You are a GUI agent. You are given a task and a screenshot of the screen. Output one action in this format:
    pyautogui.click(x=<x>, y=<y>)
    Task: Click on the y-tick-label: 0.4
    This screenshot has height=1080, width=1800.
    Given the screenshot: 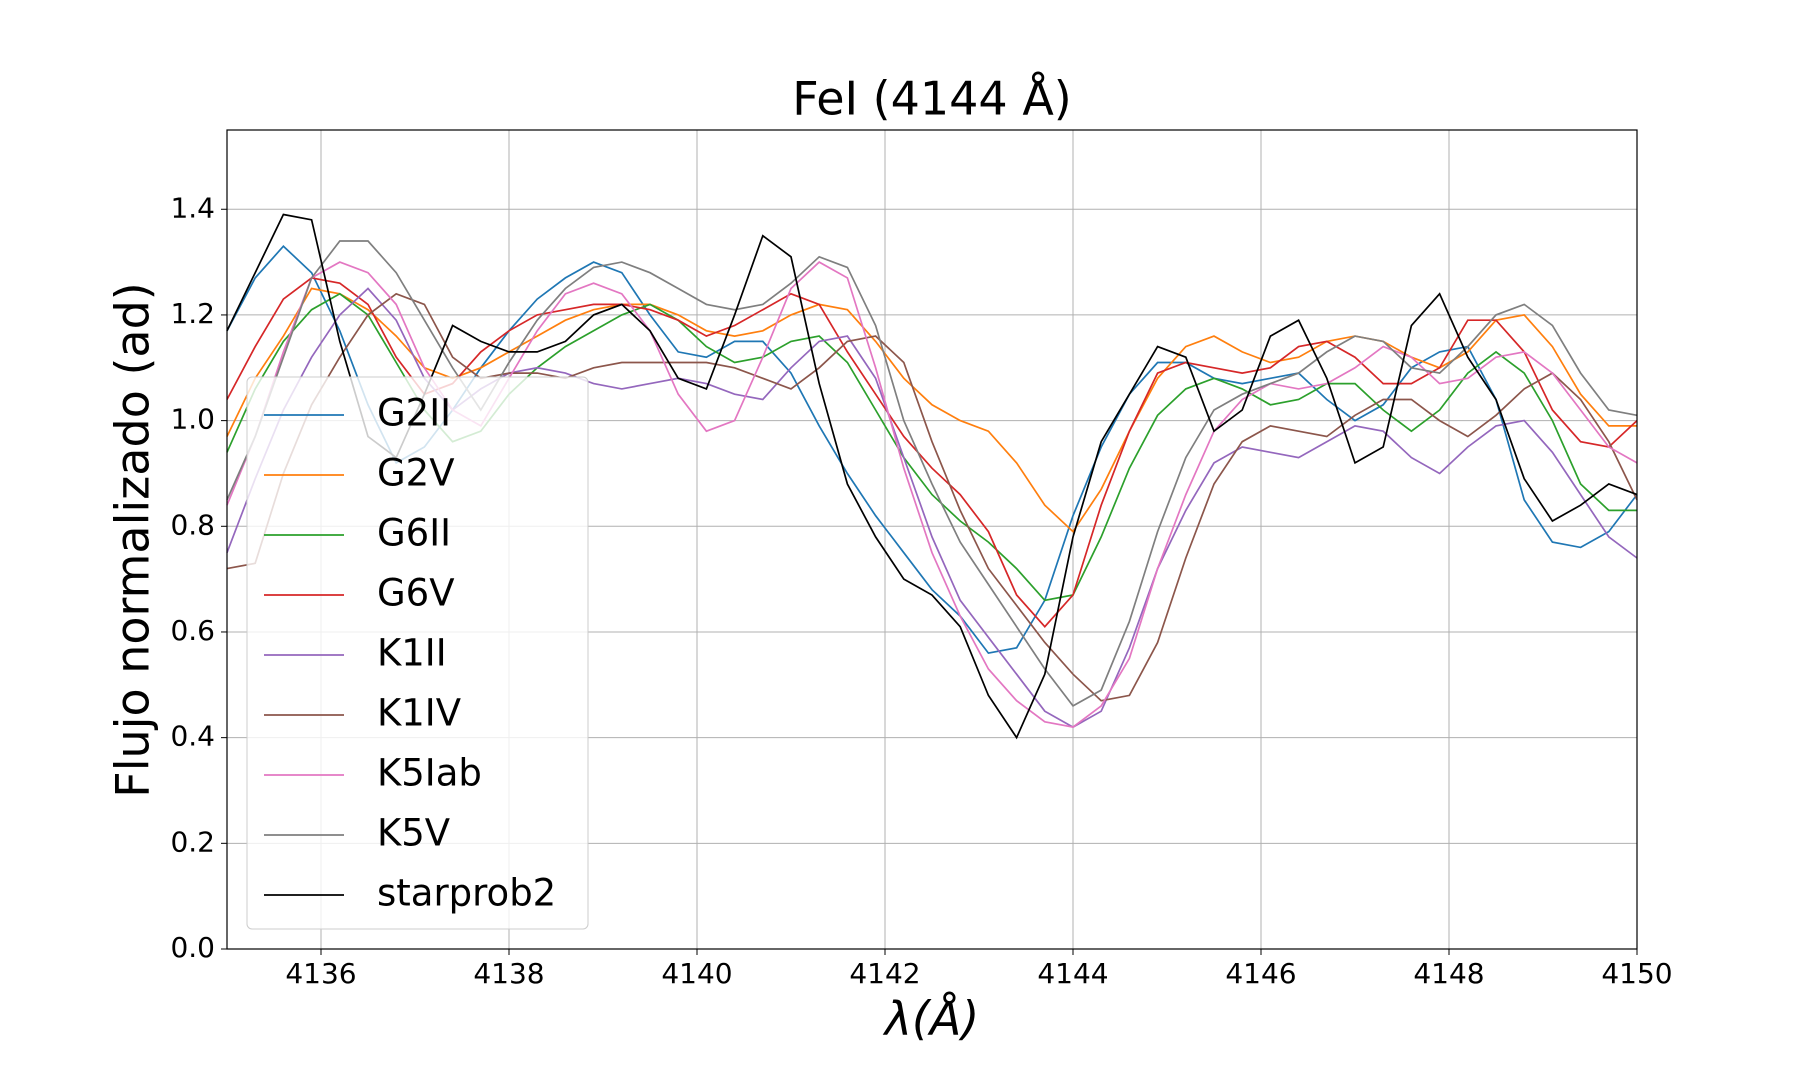 What is the action you would take?
    pyautogui.click(x=192, y=736)
    